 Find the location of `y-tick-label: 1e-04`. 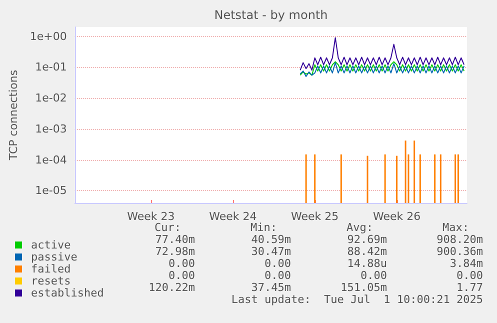

y-tick-label: 1e-04 is located at coordinates (51, 159).